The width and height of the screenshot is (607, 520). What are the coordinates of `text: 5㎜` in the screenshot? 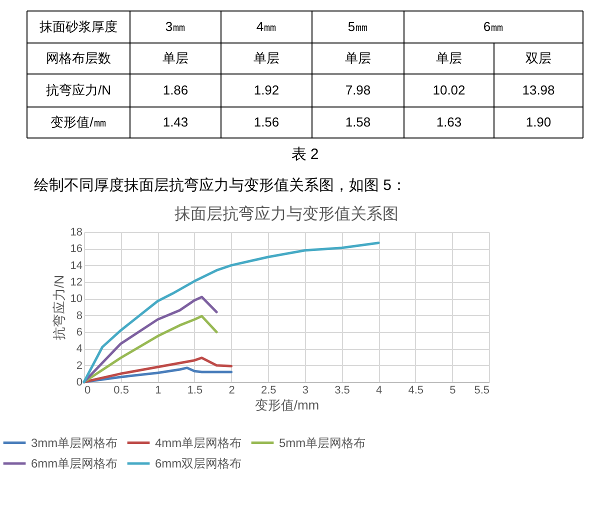 It's located at (358, 26).